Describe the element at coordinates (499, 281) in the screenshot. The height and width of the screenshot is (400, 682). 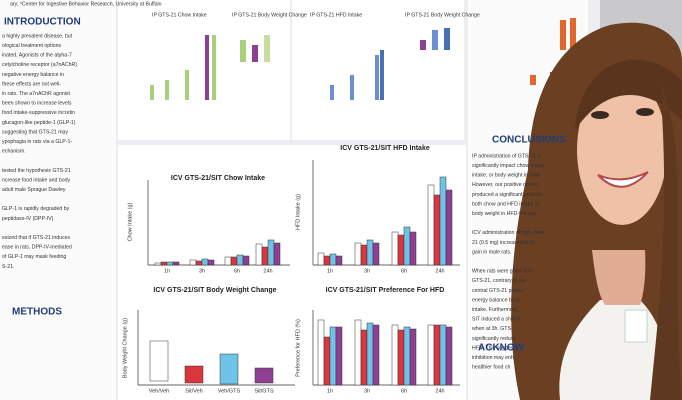
I see `text-line: GTS-21, contrary to our` at that location.